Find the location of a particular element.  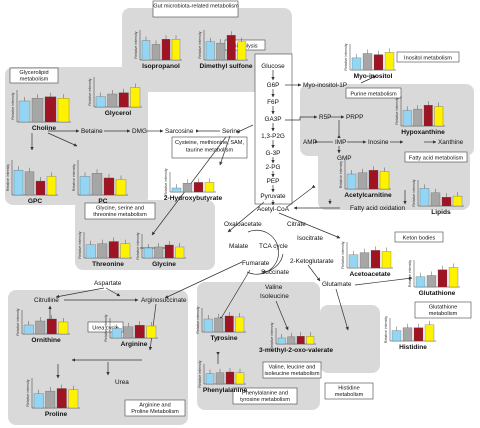

glutathione-title-box: Glutathione metabolism is located at coordinates (443, 310).